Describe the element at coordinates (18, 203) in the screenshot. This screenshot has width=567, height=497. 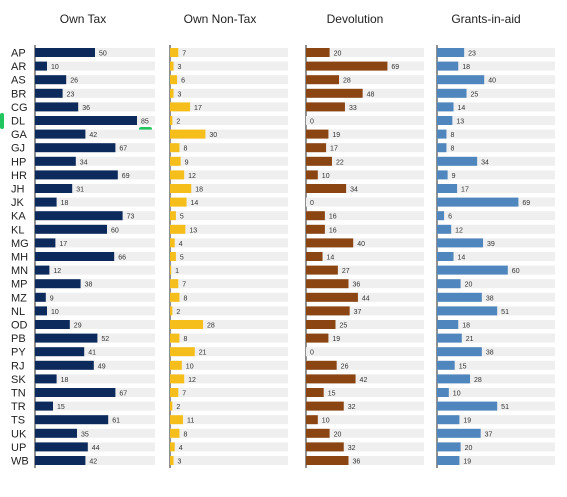
I see `category-label: JK` at that location.